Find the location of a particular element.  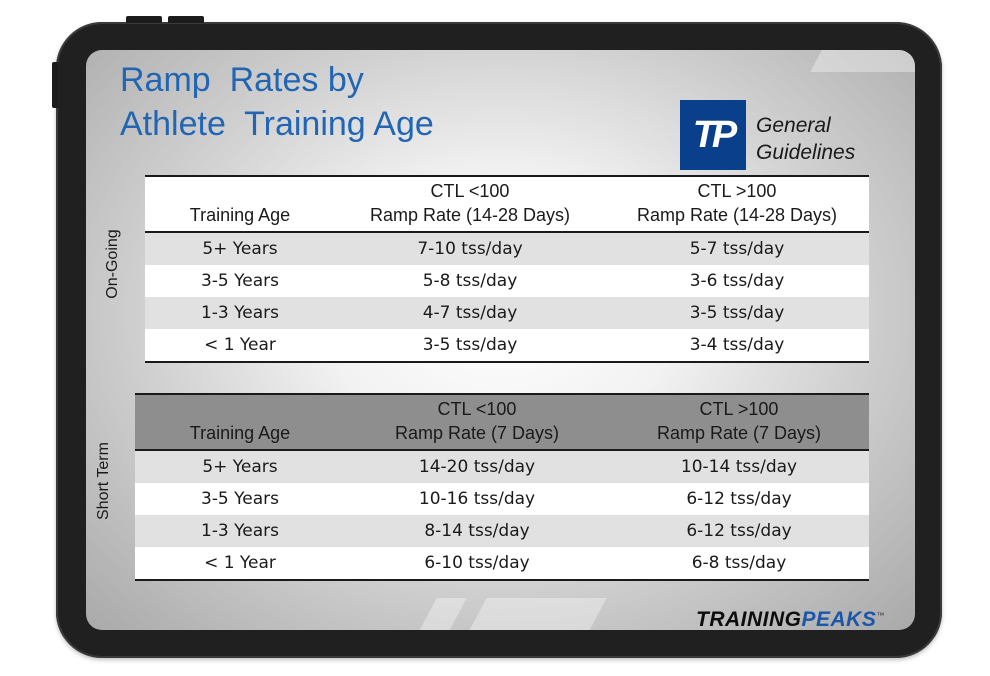

brand-trademark: ™ is located at coordinates (880, 615).